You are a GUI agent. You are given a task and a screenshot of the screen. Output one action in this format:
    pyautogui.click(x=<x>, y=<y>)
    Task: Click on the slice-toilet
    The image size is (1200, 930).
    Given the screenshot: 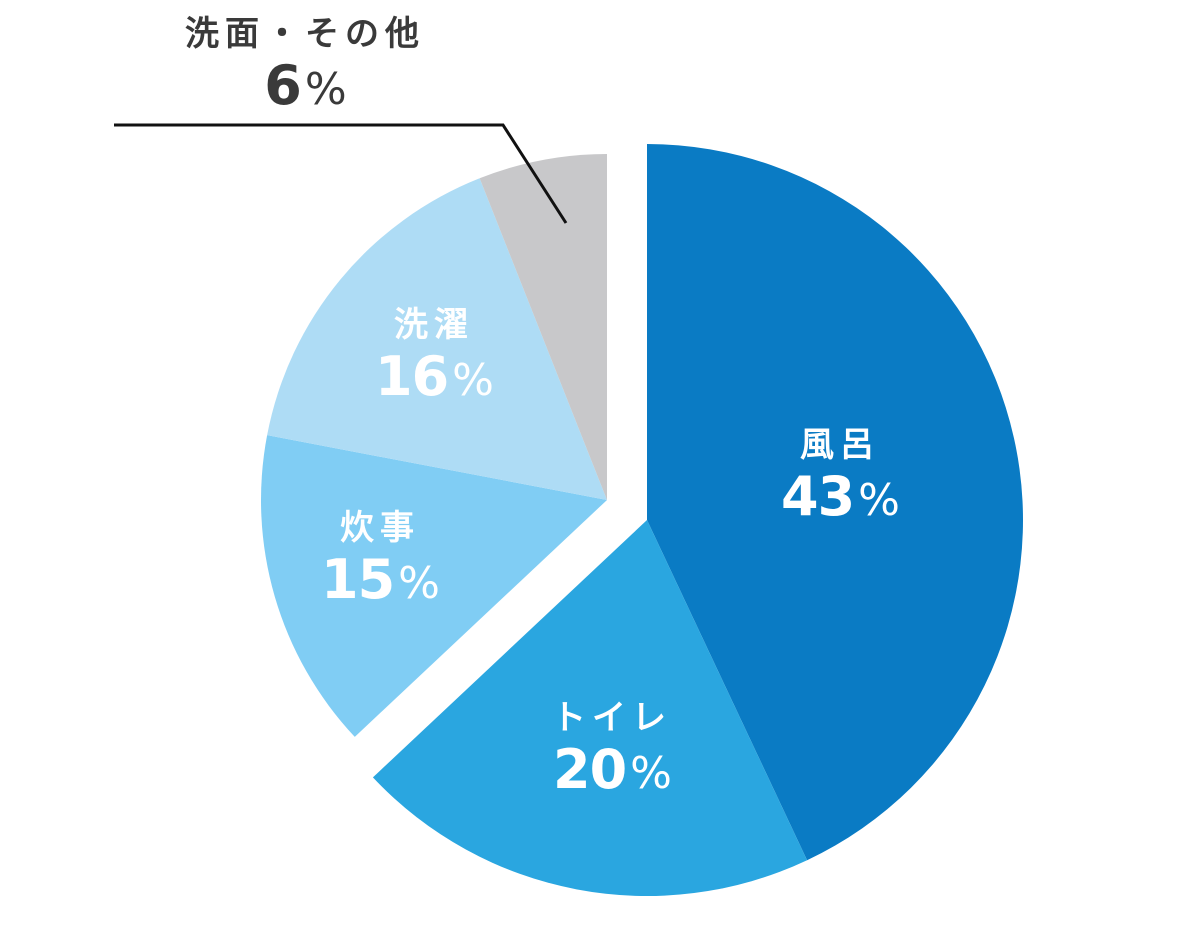 What is the action you would take?
    pyautogui.click(x=590, y=708)
    